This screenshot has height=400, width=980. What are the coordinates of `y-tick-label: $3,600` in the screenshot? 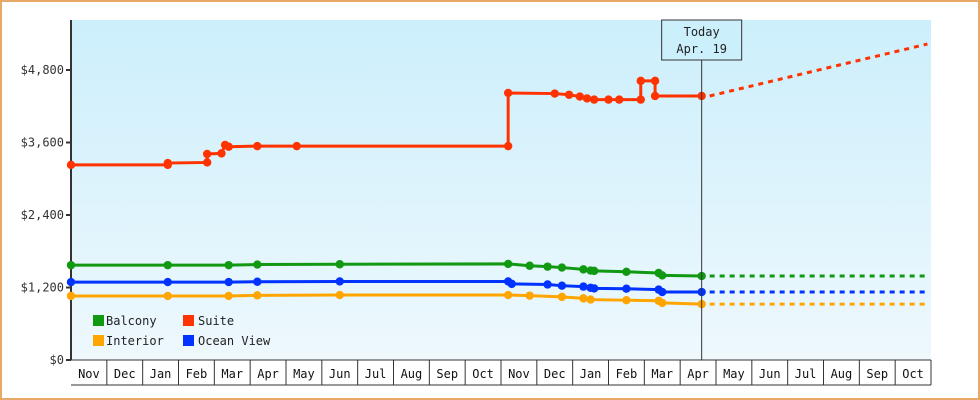 It's located at (42, 143).